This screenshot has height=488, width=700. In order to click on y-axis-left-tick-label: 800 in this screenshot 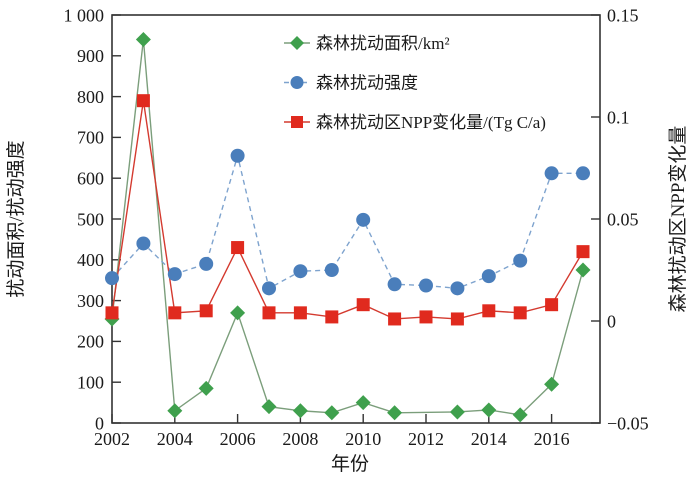, I will do `click(90, 97)`.